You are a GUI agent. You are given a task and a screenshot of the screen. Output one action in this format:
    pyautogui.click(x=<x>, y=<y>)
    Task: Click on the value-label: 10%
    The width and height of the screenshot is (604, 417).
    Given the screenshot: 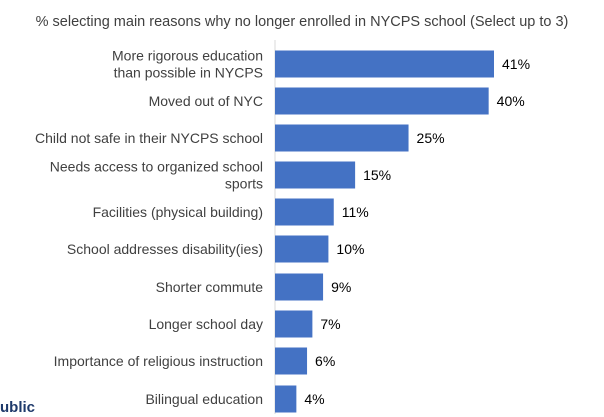 What is the action you would take?
    pyautogui.click(x=350, y=249)
    